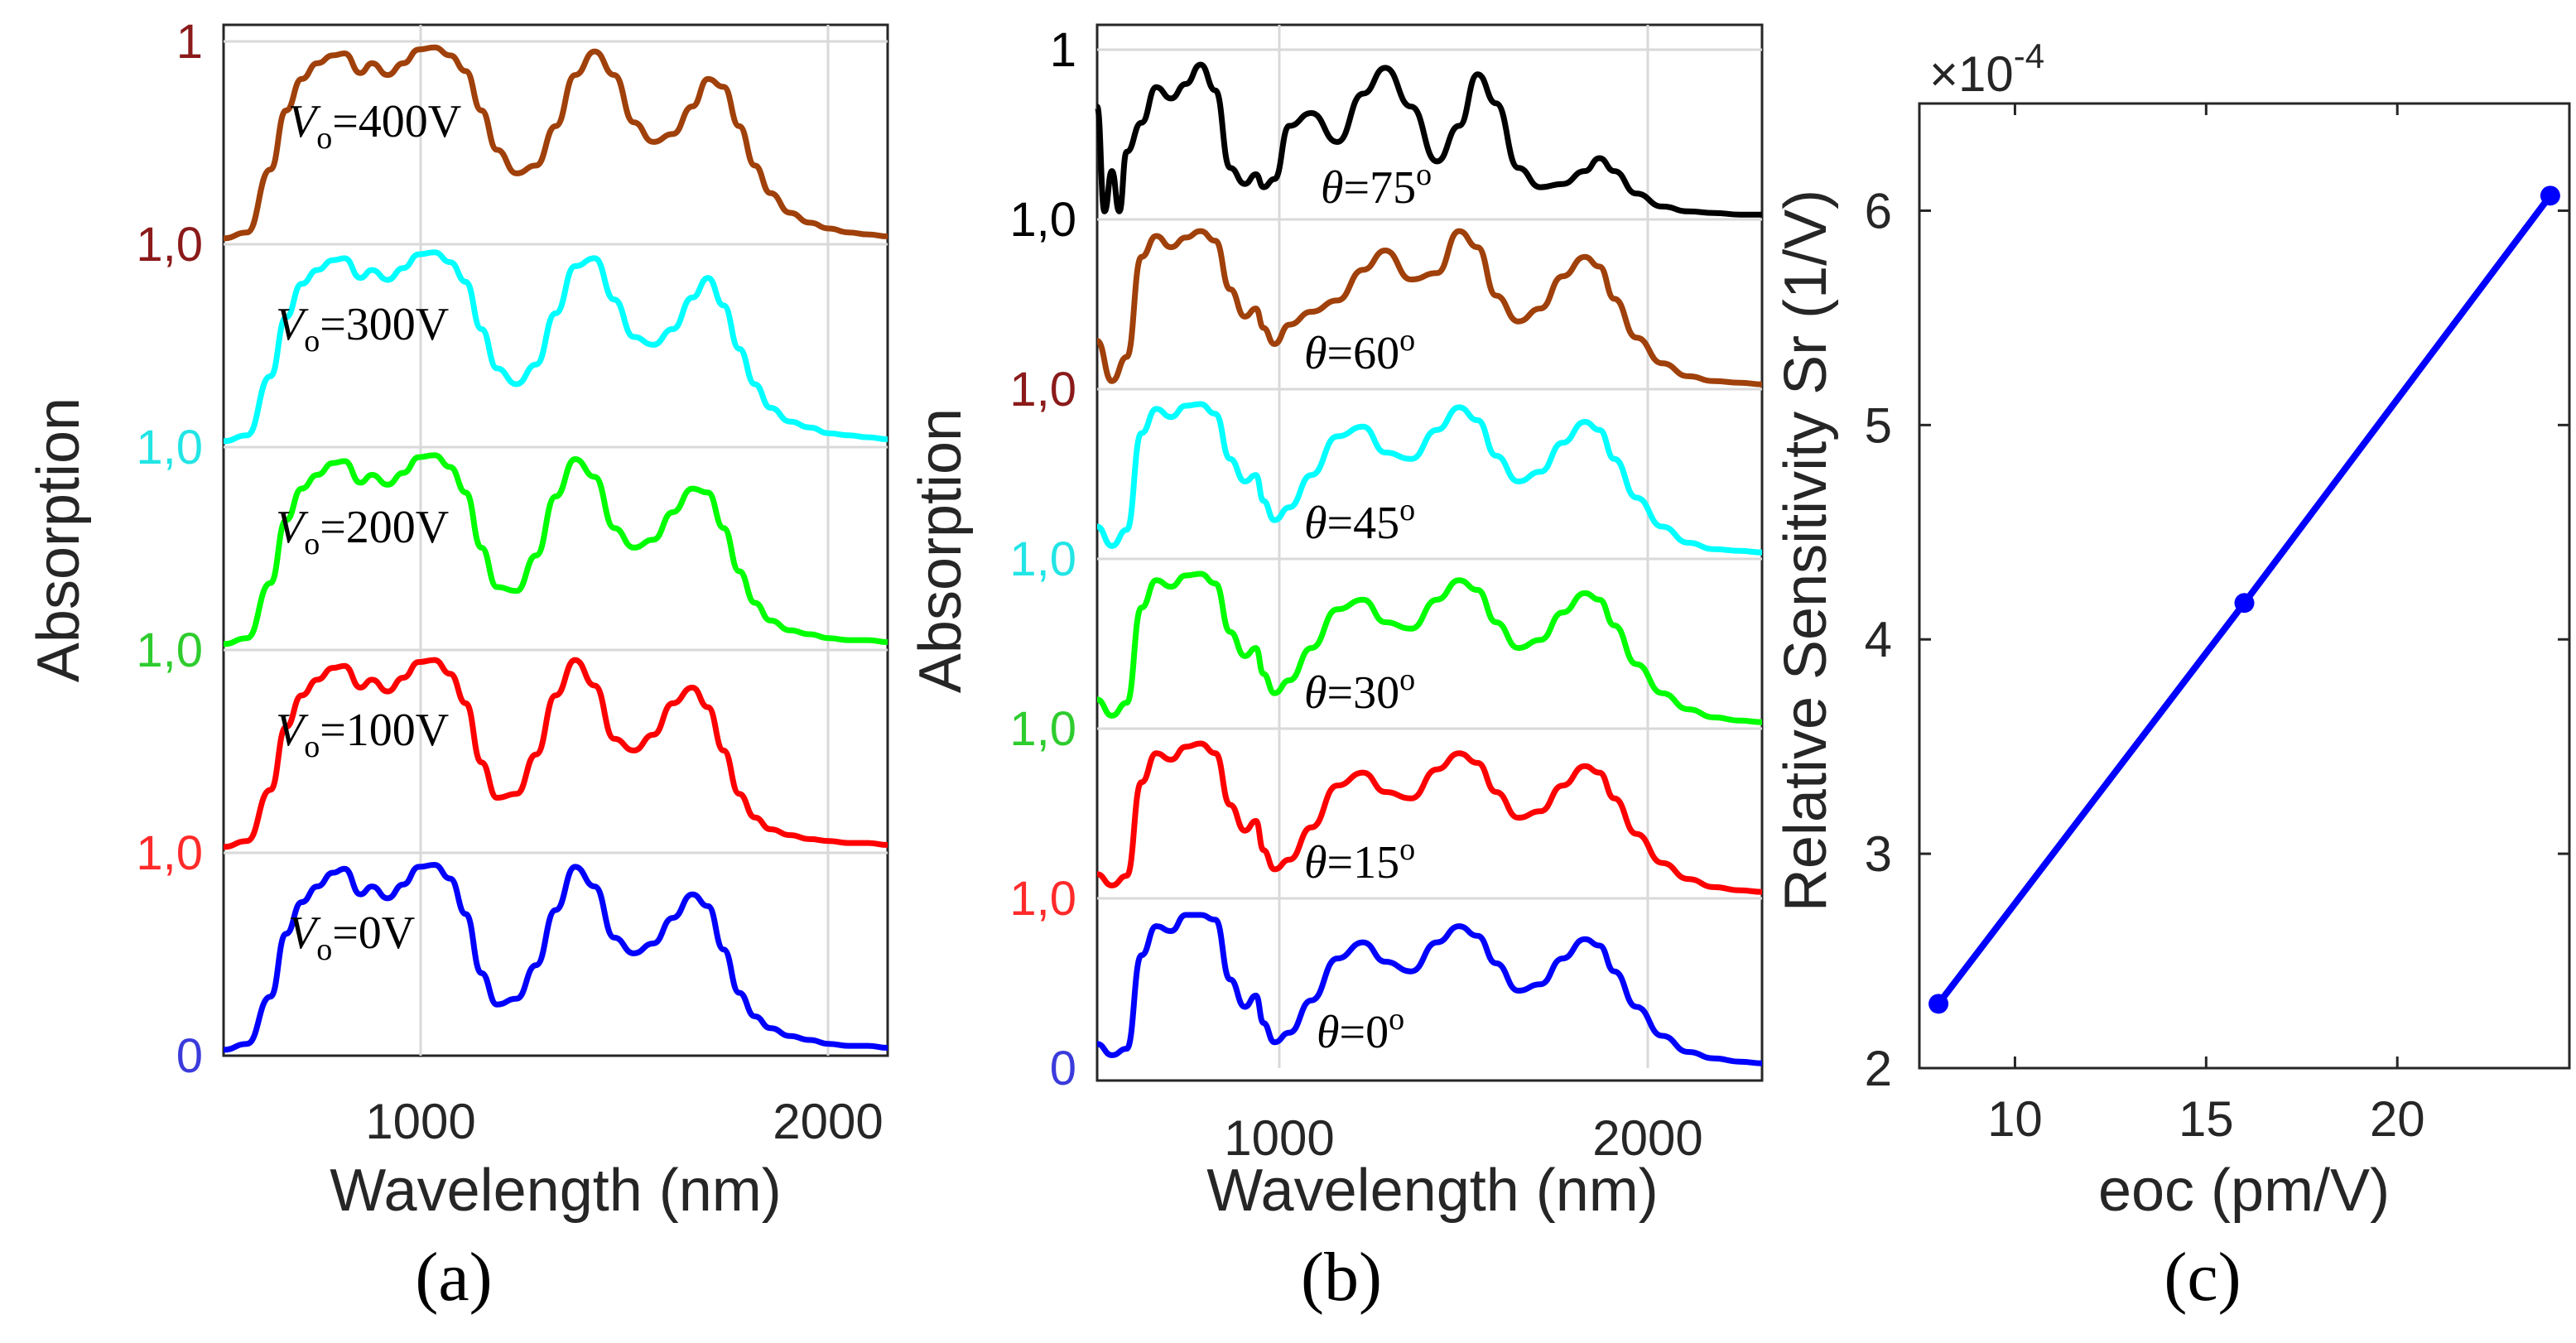 The width and height of the screenshot is (2576, 1343). What do you see at coordinates (1380, 188) in the screenshot?
I see `b-annotation-rest-5: =75` at bounding box center [1380, 188].